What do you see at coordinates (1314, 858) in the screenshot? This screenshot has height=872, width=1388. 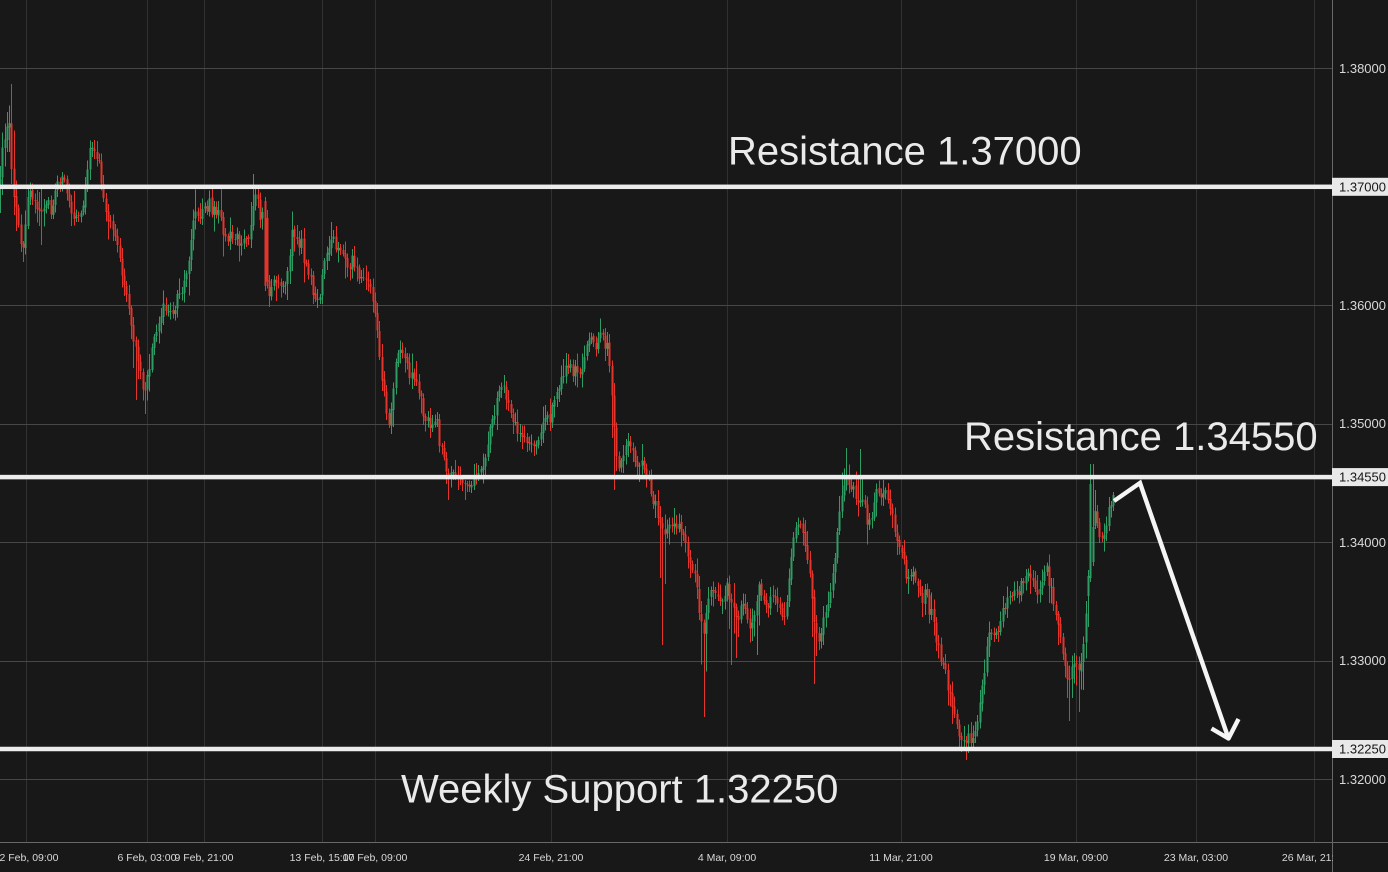 I see `svg-text: 26 Mar, 21:00` at bounding box center [1314, 858].